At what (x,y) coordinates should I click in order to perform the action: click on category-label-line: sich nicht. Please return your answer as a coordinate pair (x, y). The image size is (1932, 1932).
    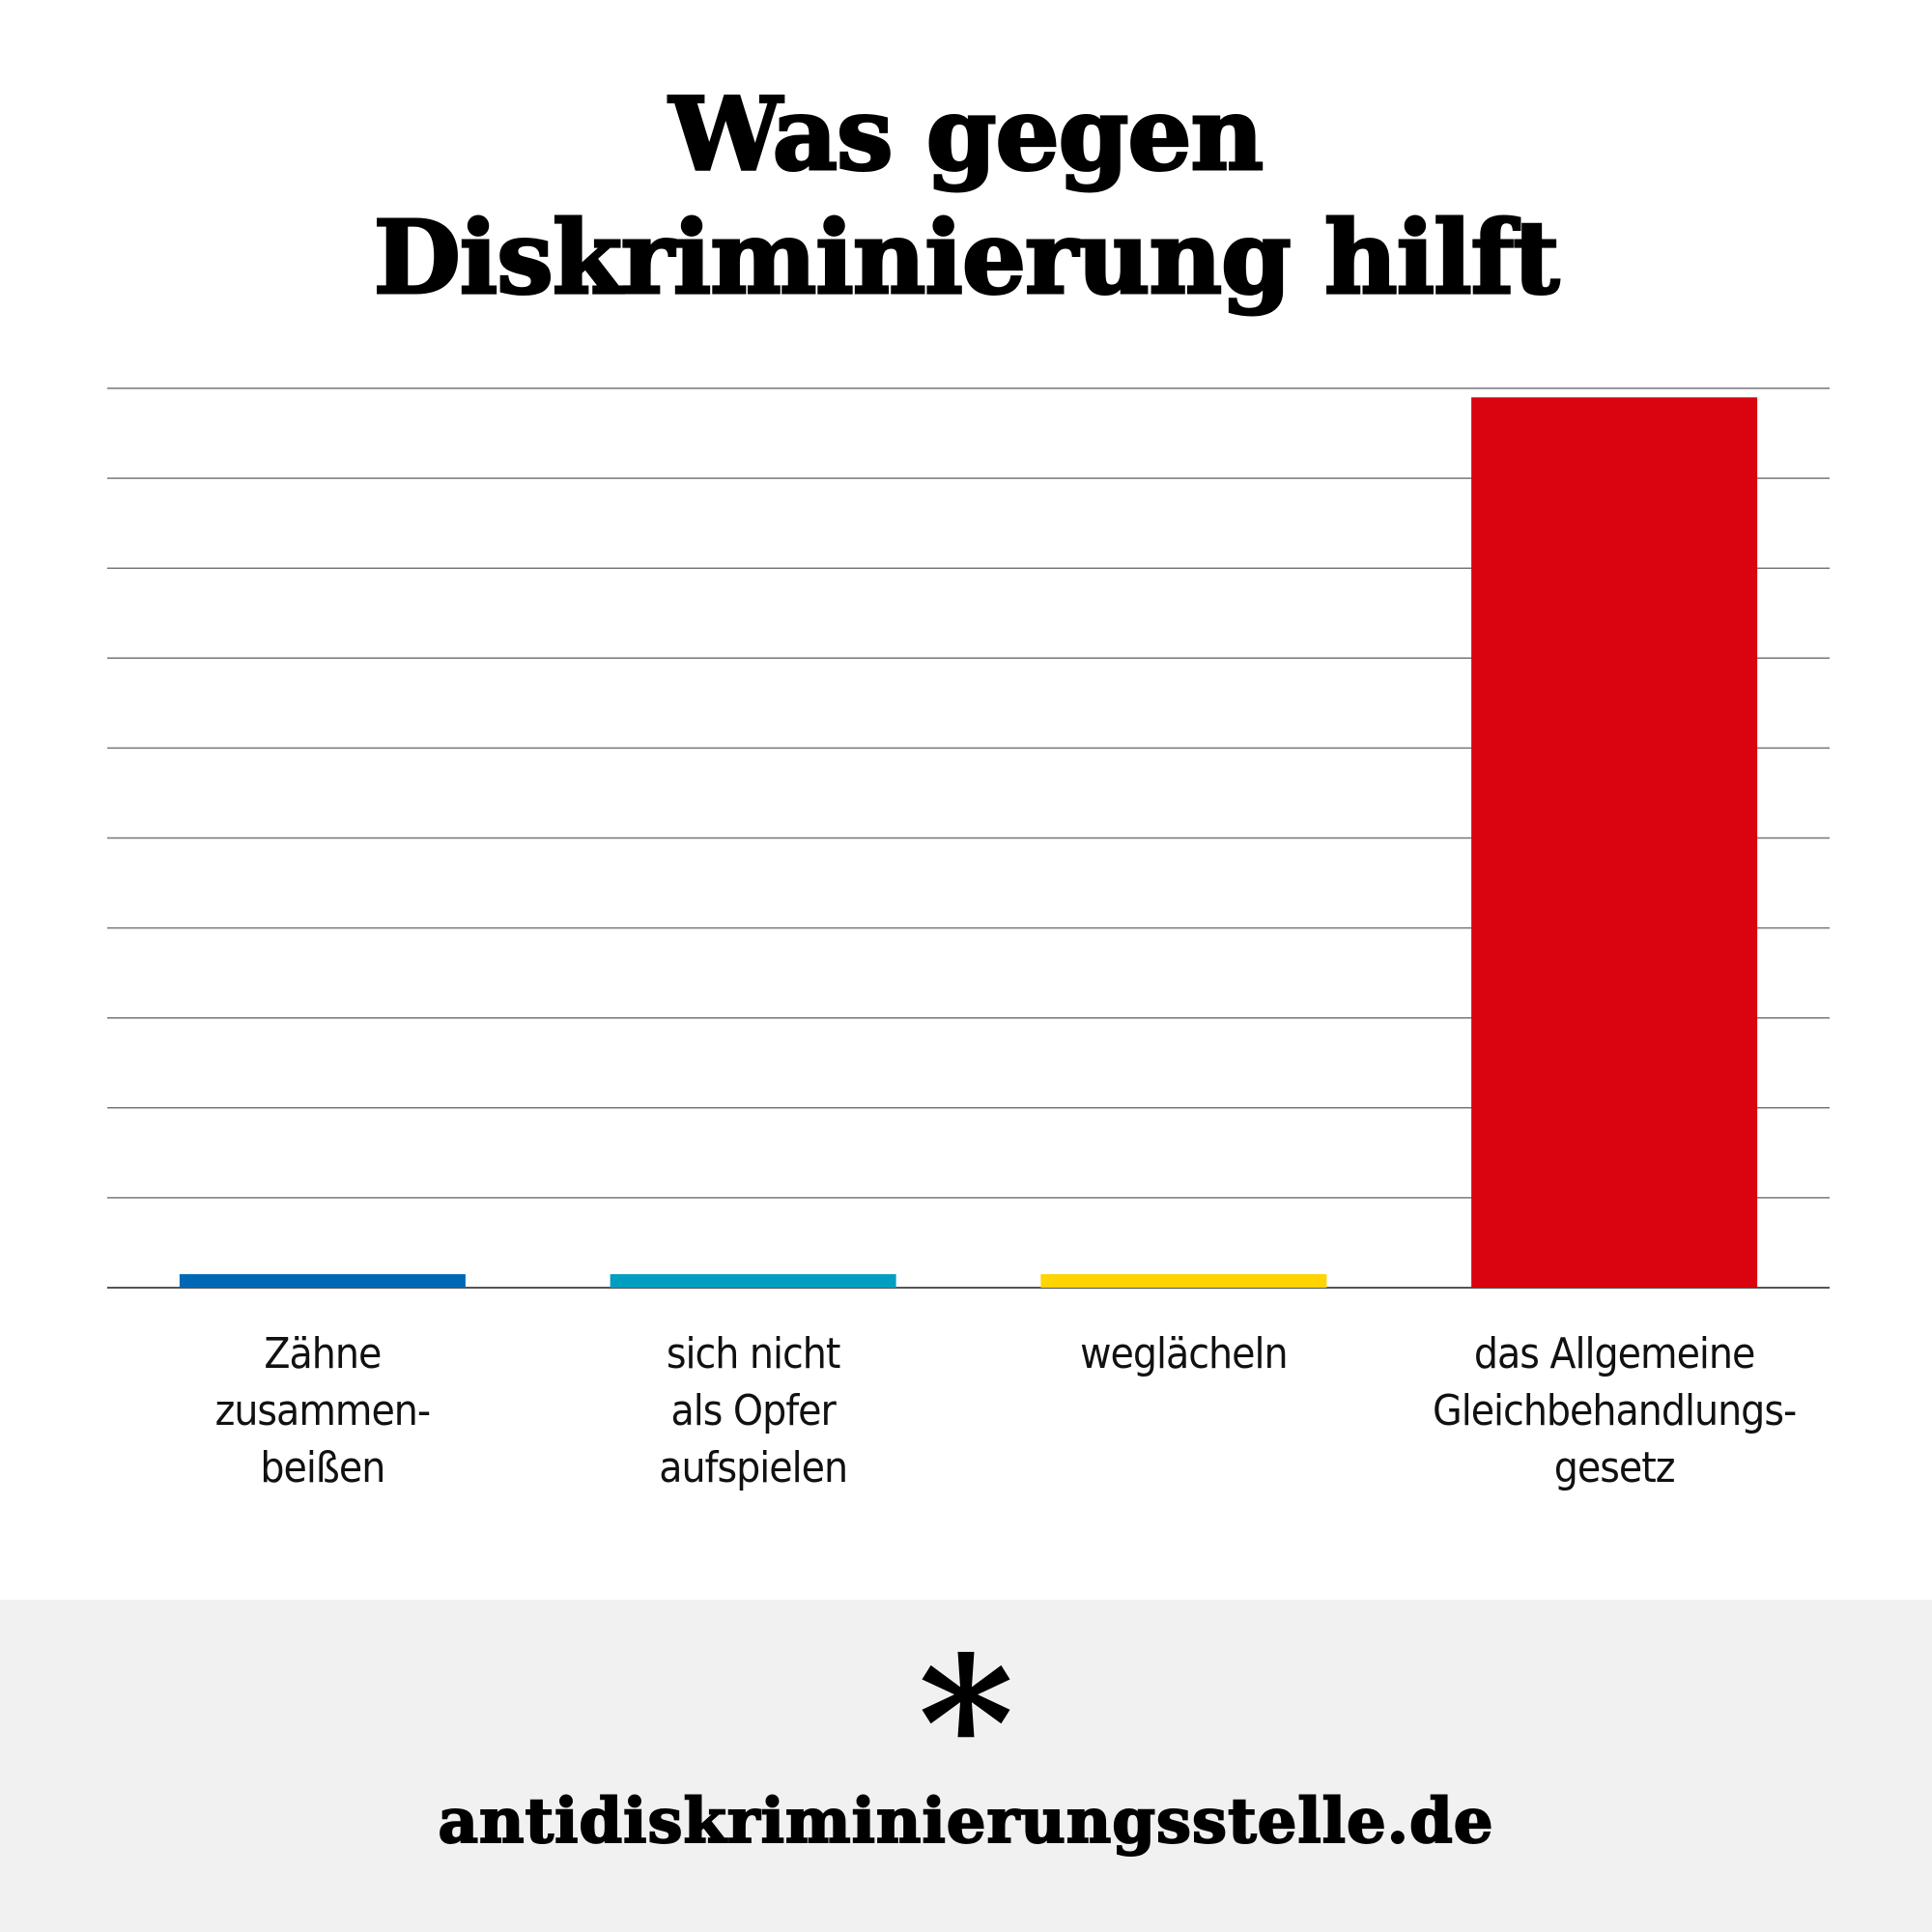
    Looking at the image, I should click on (753, 1353).